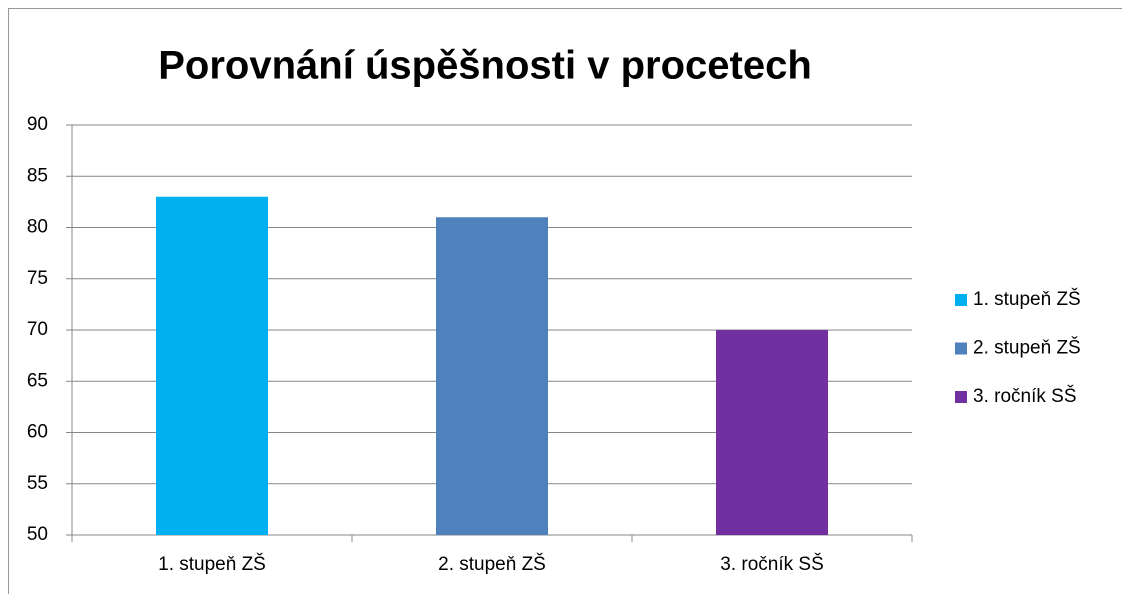  What do you see at coordinates (37, 227) in the screenshot?
I see `y-tick-label: 80` at bounding box center [37, 227].